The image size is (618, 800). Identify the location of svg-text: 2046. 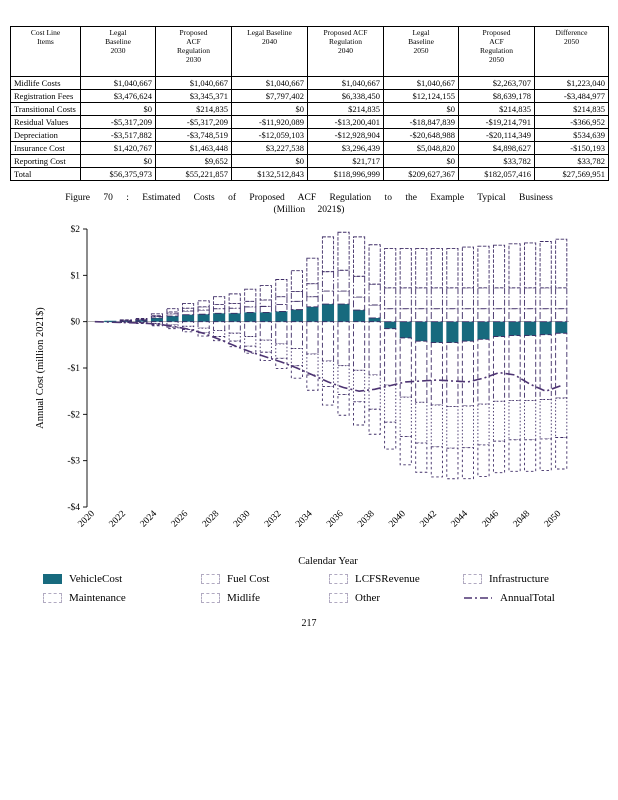
(491, 519).